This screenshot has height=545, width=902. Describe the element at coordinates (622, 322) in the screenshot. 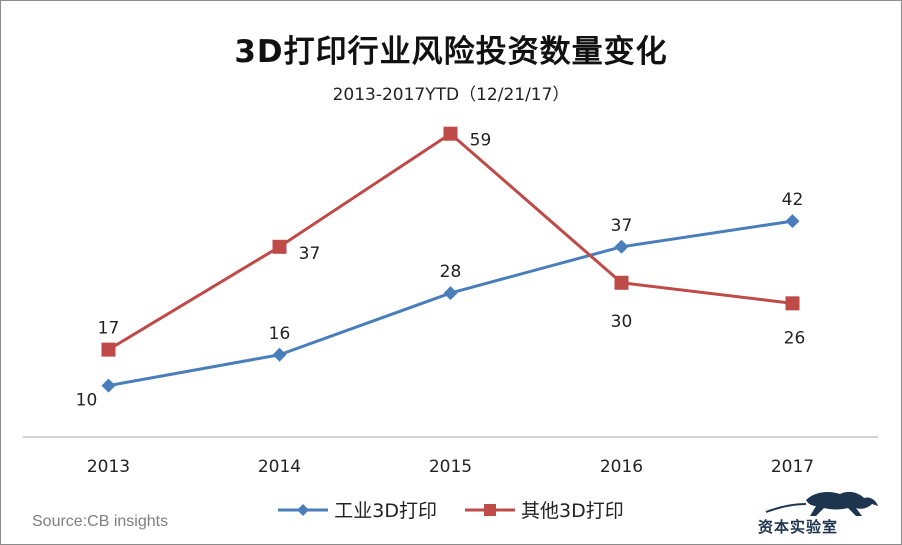

I see `data-label: 30` at that location.